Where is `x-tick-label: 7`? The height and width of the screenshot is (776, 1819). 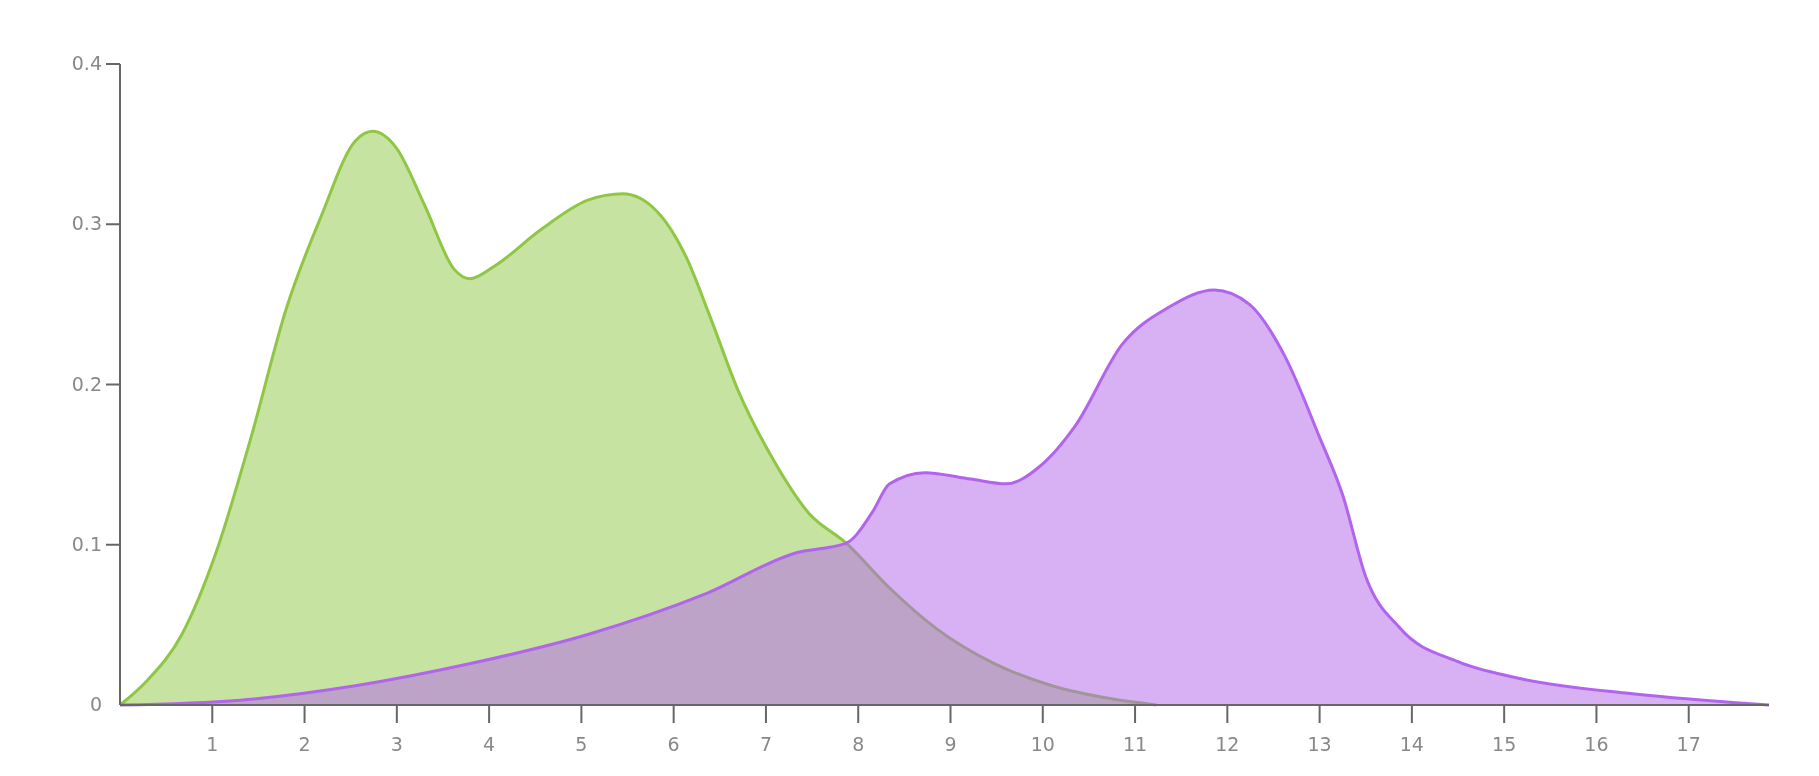
x-tick-label: 7 is located at coordinates (765, 744).